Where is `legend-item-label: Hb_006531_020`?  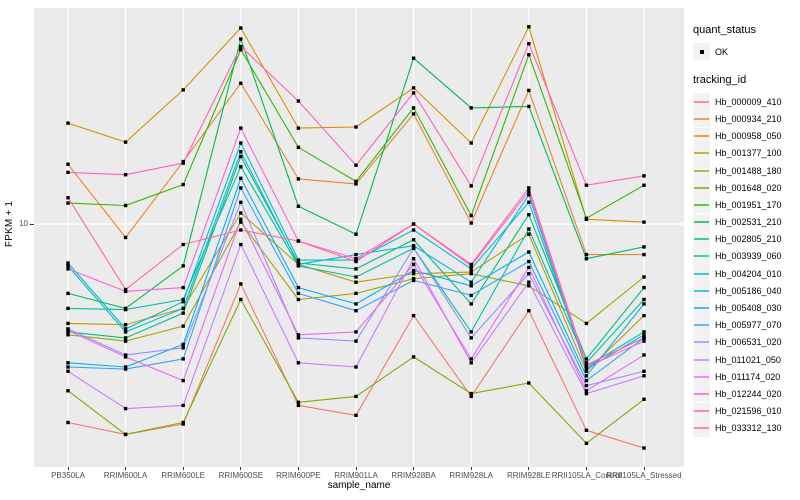
legend-item-label: Hb_006531_020 is located at coordinates (748, 342).